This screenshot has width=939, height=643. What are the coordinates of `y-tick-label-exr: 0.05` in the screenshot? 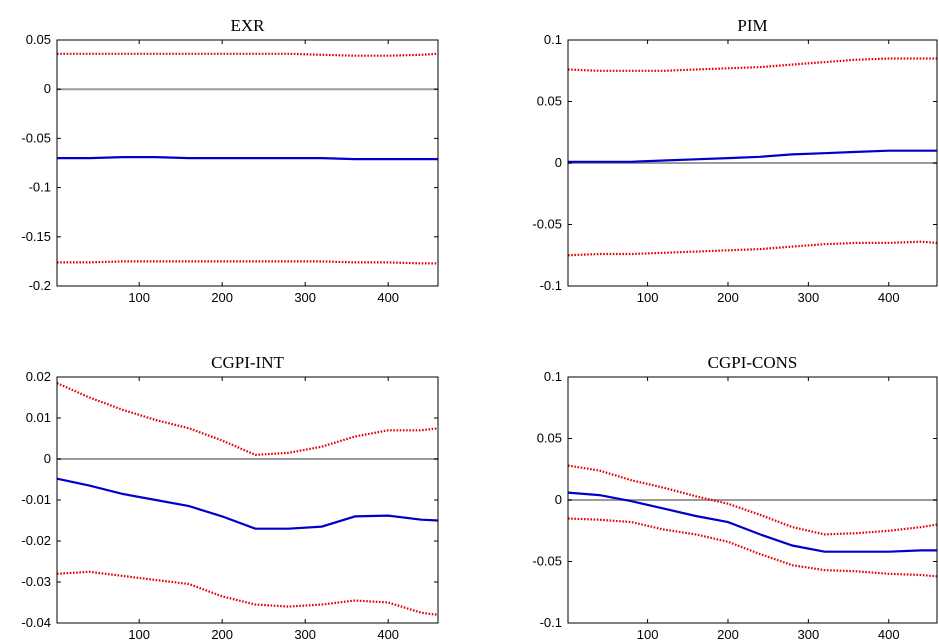 It's located at (38, 39).